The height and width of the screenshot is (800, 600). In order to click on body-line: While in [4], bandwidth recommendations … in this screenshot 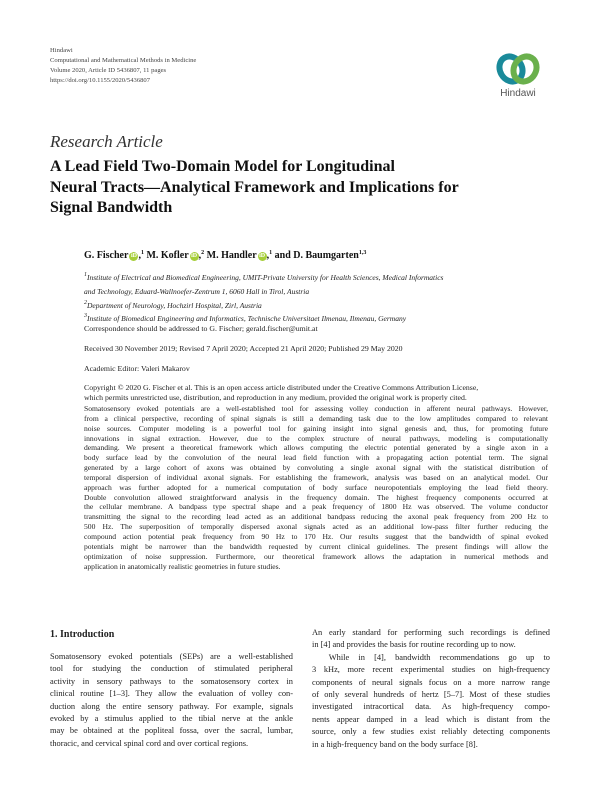, I will do `click(431, 657)`.